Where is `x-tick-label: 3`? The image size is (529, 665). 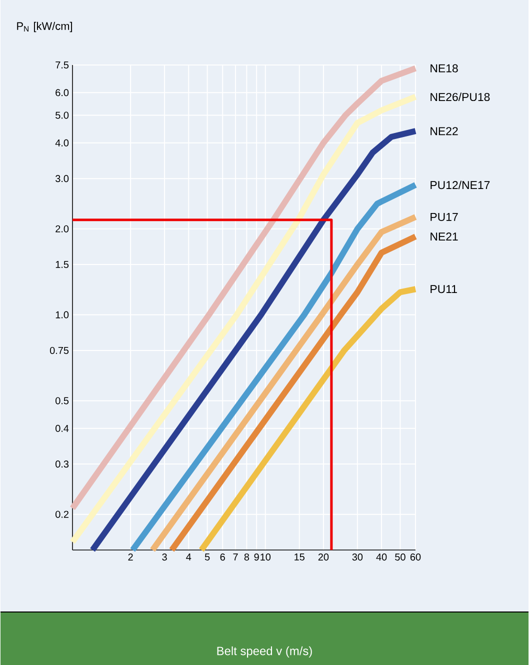 x-tick-label: 3 is located at coordinates (164, 557).